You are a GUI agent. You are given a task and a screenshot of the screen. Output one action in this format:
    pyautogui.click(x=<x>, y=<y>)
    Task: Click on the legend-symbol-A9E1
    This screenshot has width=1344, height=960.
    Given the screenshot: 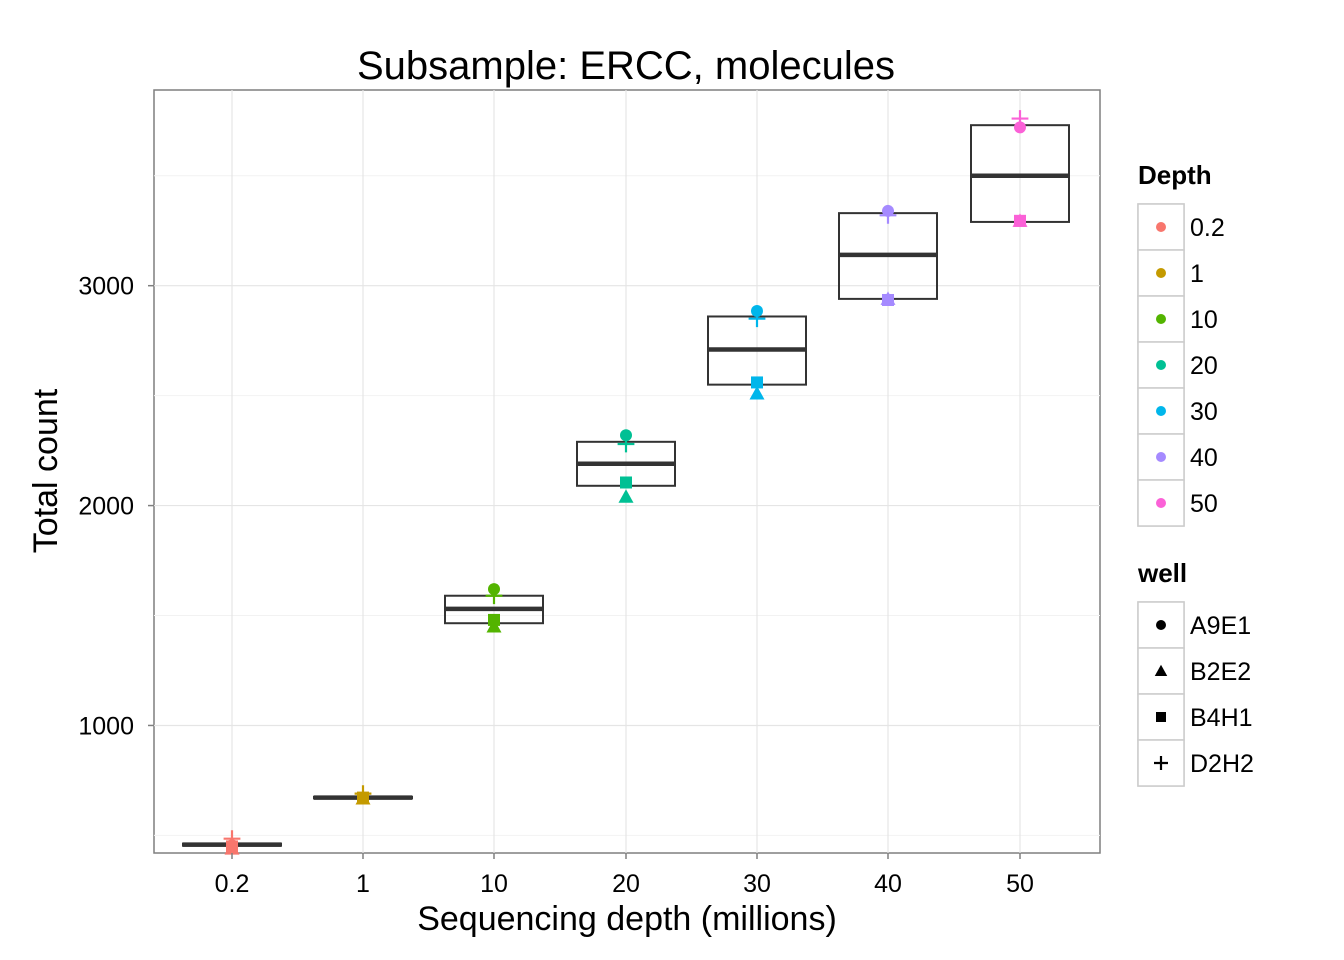 What is the action you would take?
    pyautogui.click(x=1161, y=625)
    